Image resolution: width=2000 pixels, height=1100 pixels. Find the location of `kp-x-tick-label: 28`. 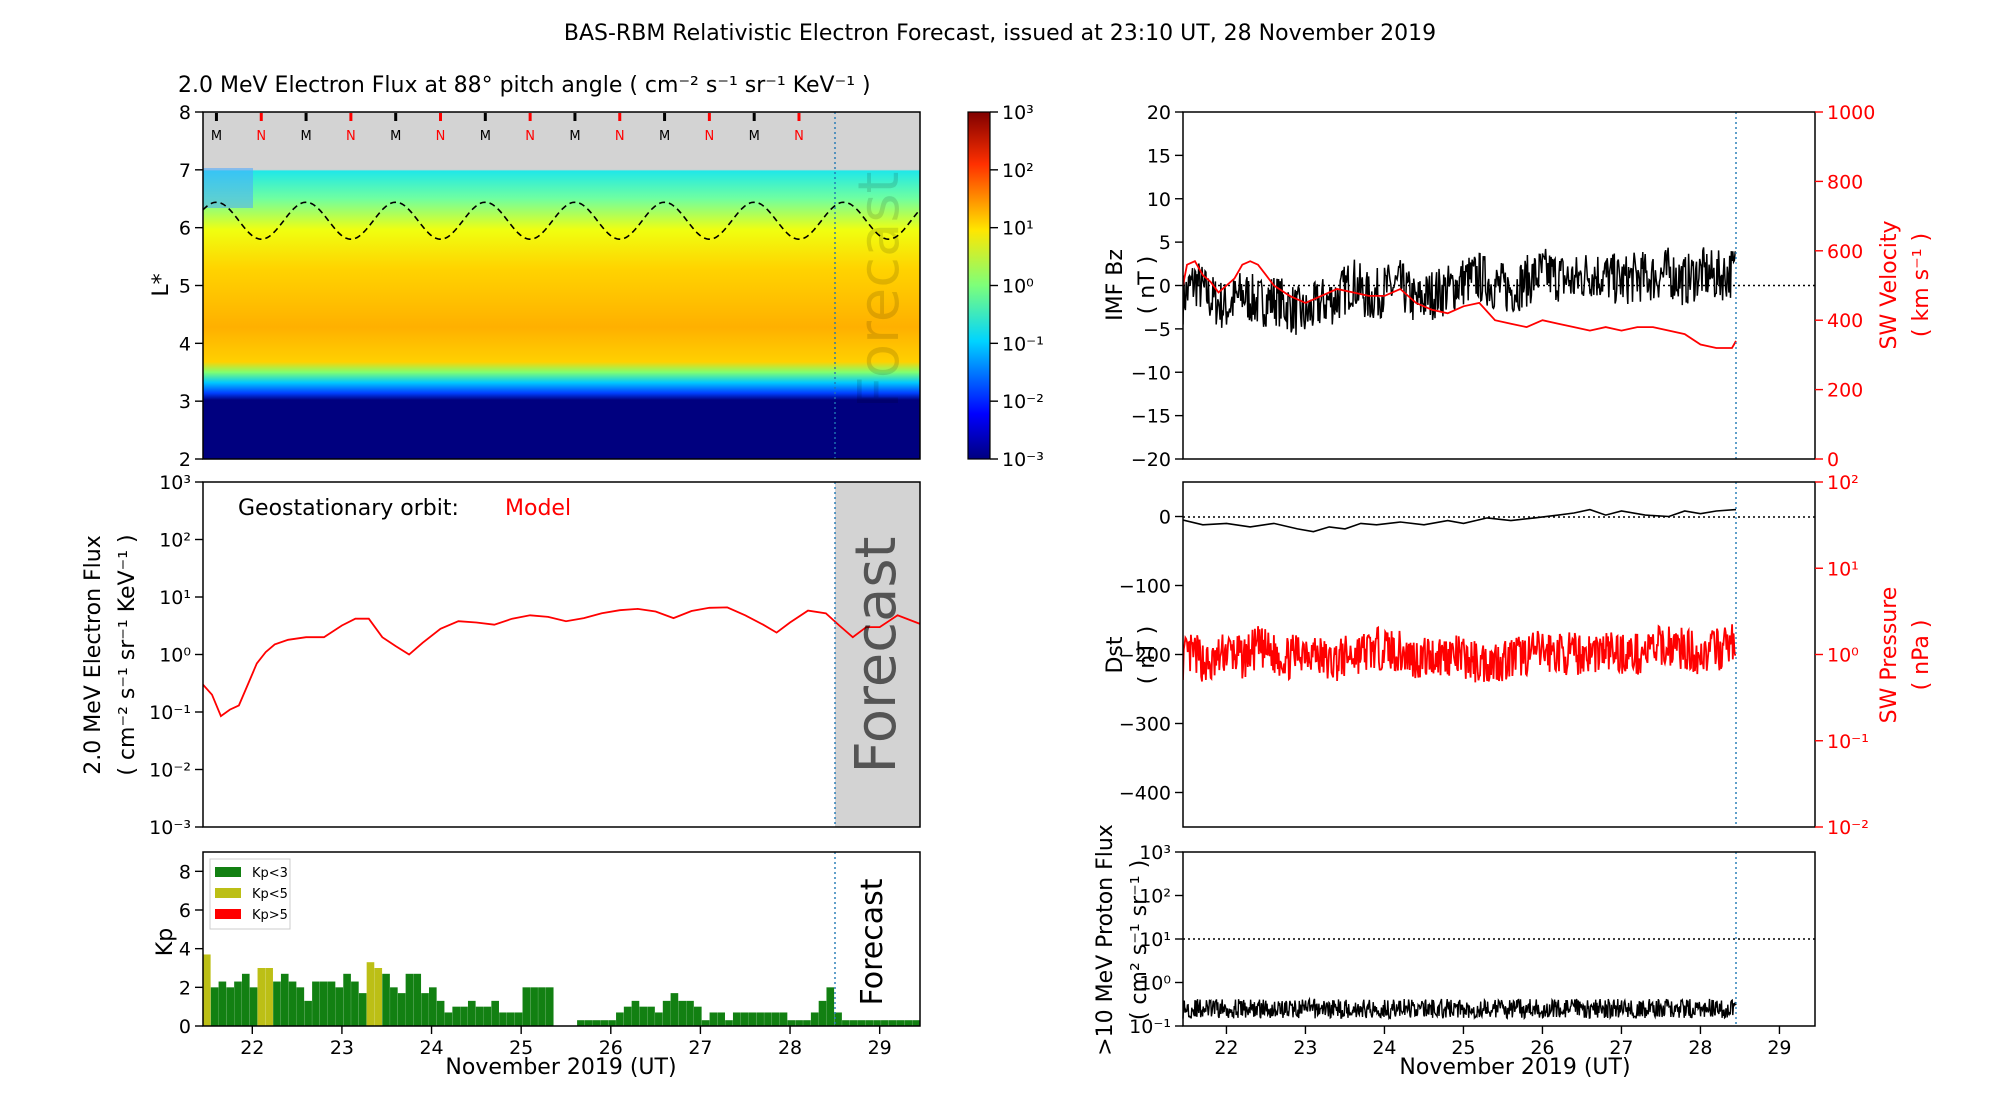

kp-x-tick-label: 28 is located at coordinates (790, 1048).